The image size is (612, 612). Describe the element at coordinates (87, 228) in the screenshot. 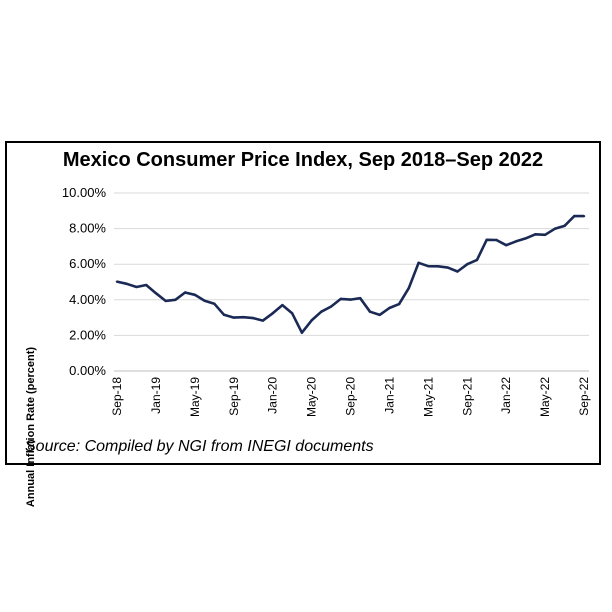

I see `y-tick-label: 8.00%` at that location.